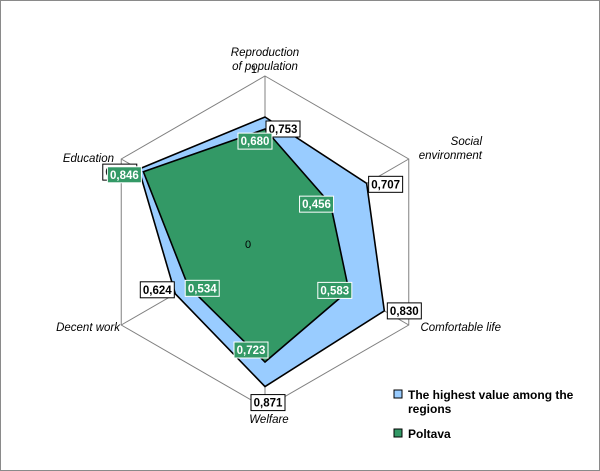  What do you see at coordinates (398, 433) in the screenshot?
I see `legend-swatch-poltava` at bounding box center [398, 433].